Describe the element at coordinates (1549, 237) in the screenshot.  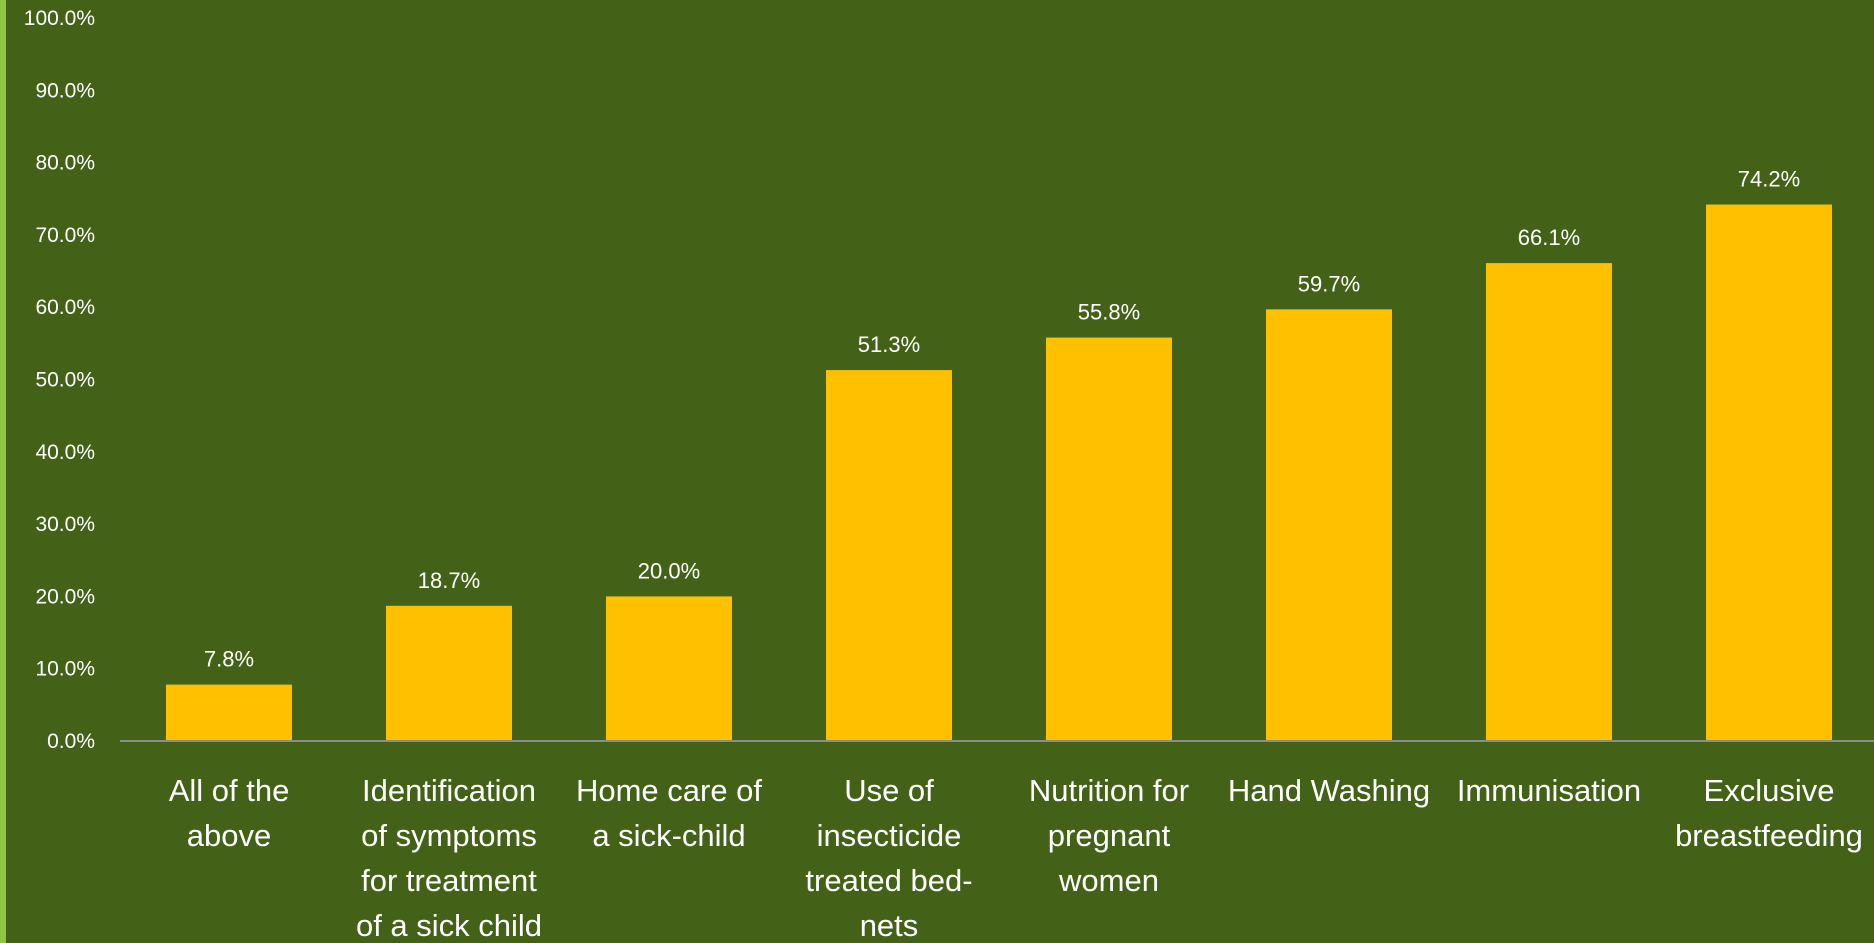
I see `data-label: 66.1%` at that location.